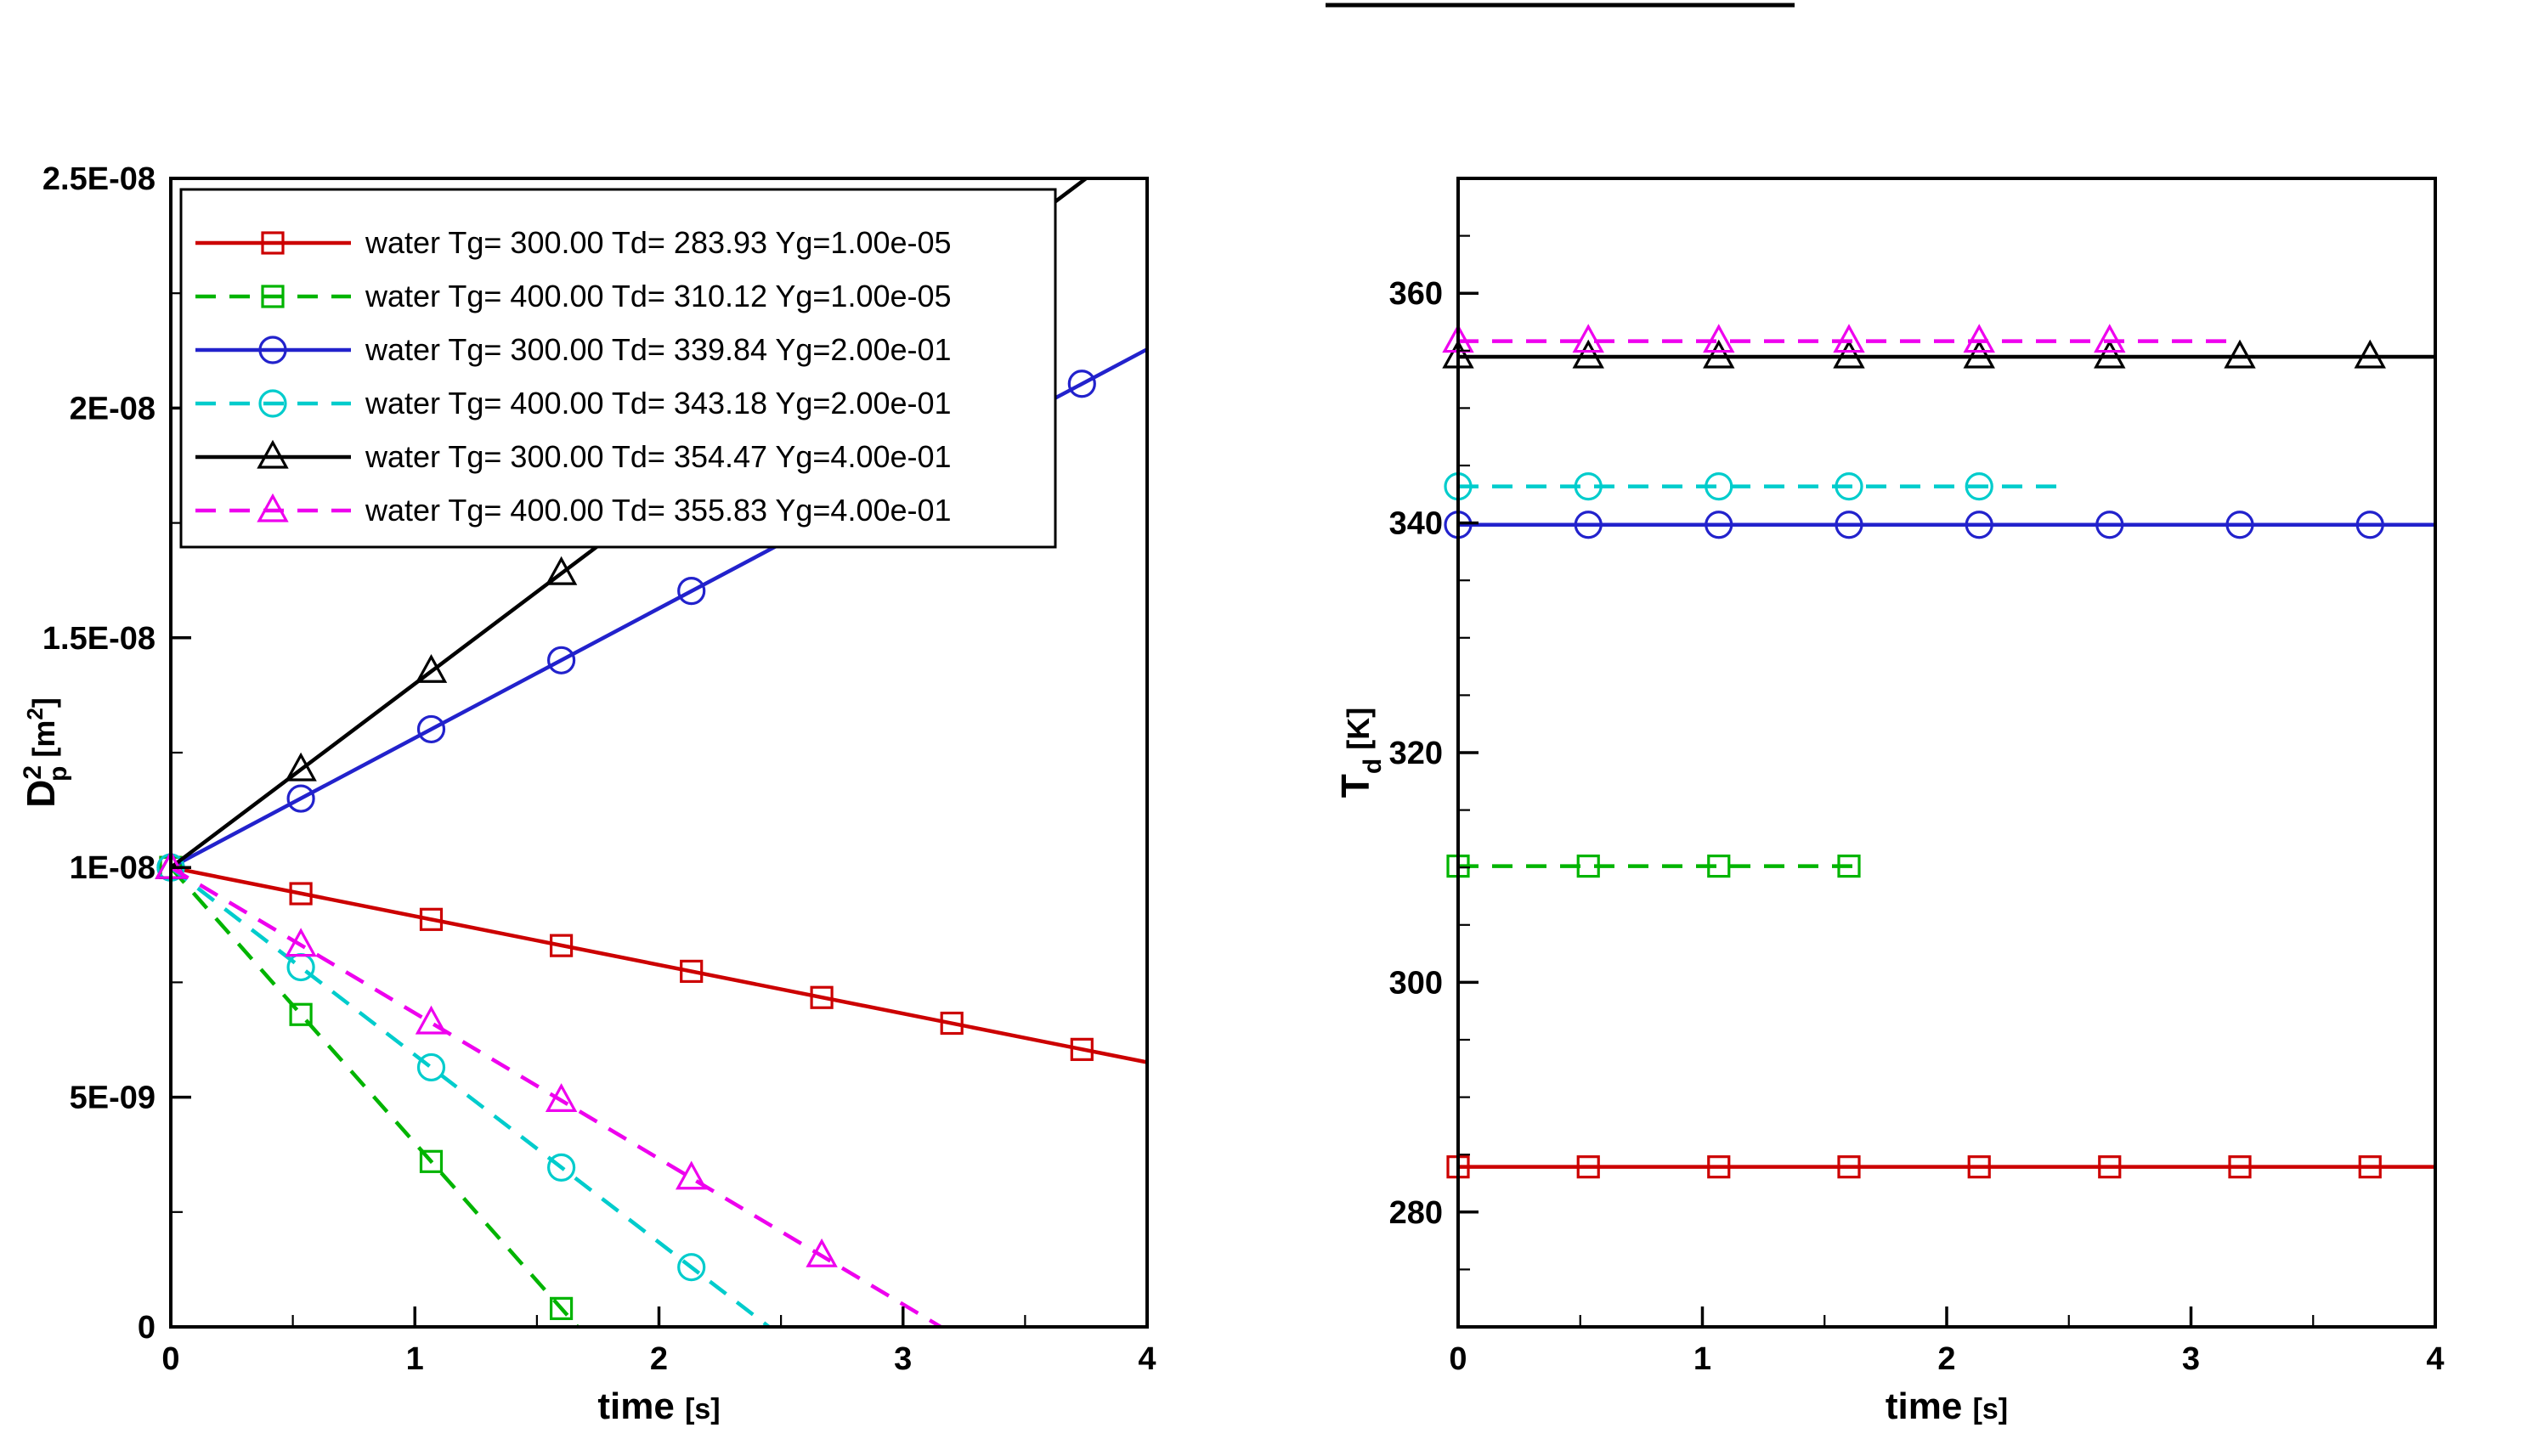  I want to click on y-axis-title: Td [K], so click(1360, 753).